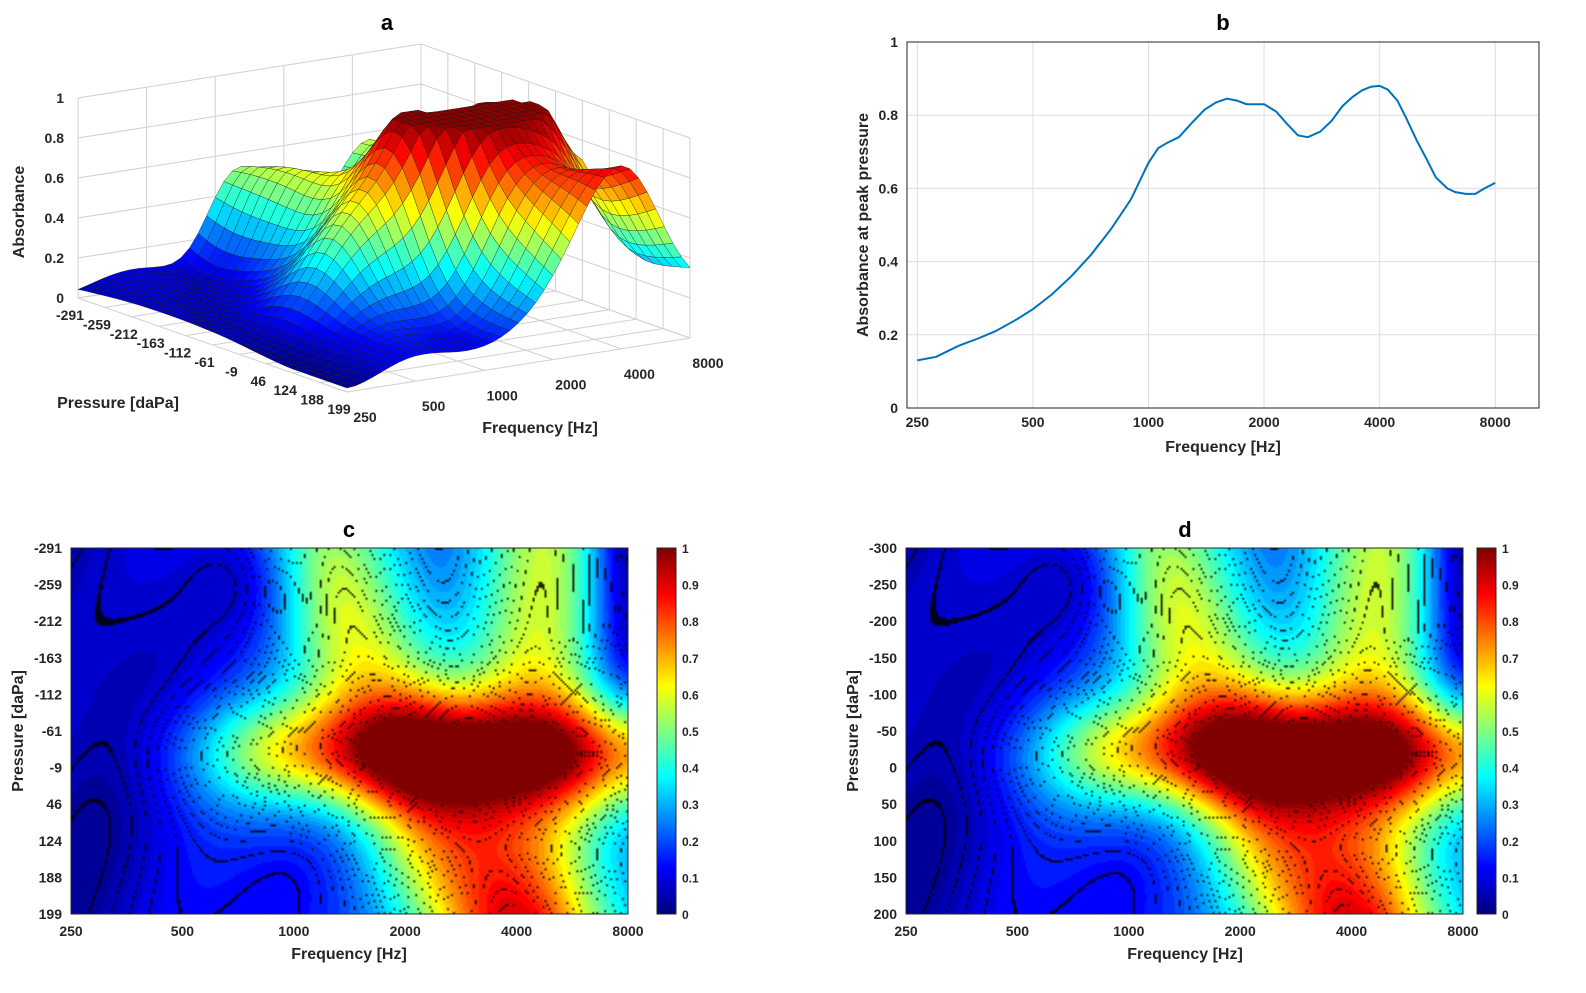 The height and width of the screenshot is (993, 1586). Describe the element at coordinates (853, 731) in the screenshot. I see `panel-d-y-axis-label: Pressure [daPa]` at that location.